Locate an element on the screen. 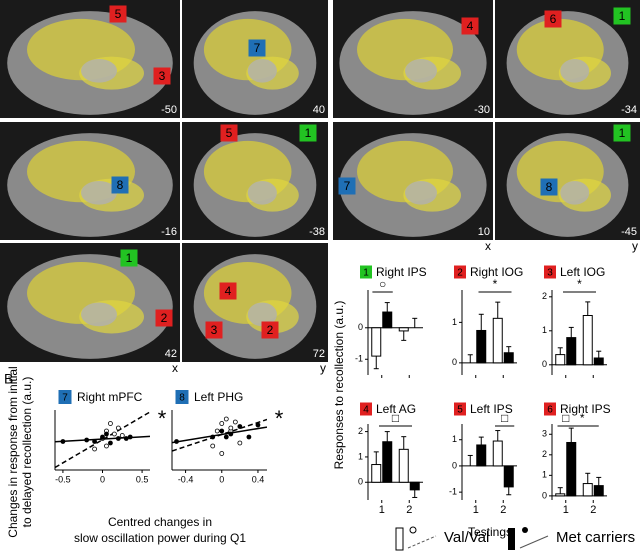 The height and width of the screenshot is (558, 640). legend-swatch is located at coordinates (413, 530).